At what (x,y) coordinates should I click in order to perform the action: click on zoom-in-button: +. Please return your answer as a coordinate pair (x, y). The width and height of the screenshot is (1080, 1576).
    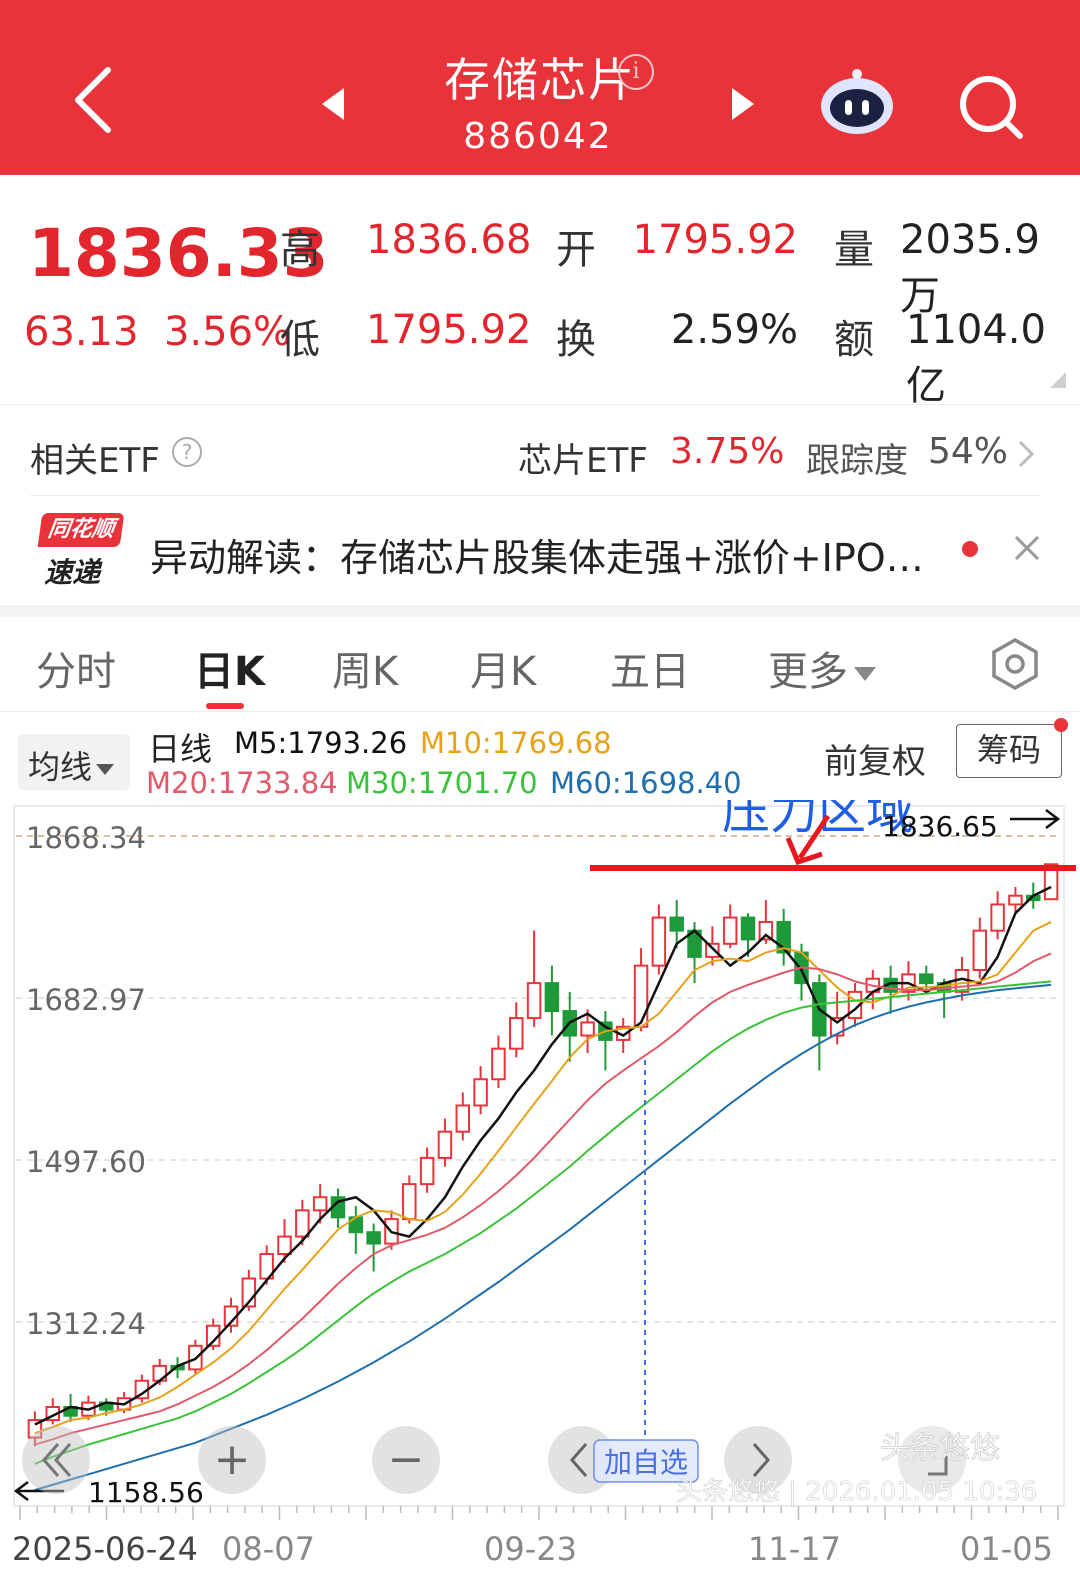
    Looking at the image, I should click on (232, 1460).